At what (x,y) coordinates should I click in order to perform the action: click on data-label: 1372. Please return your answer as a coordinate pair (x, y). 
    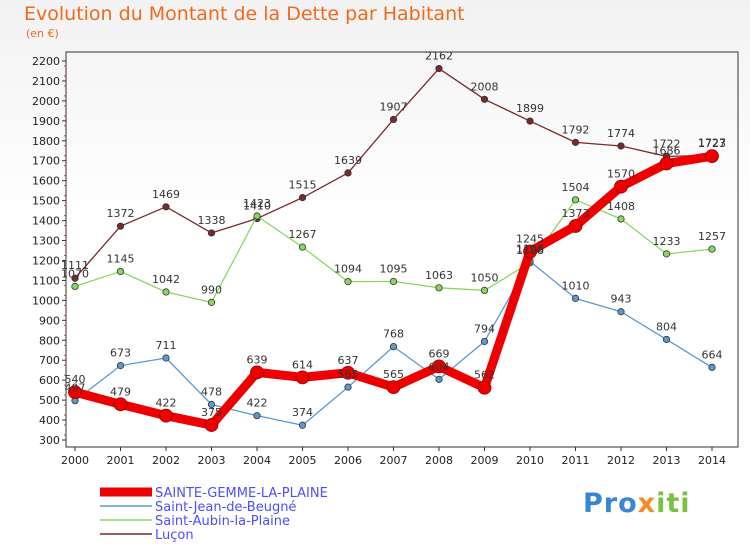
    Looking at the image, I should click on (121, 213).